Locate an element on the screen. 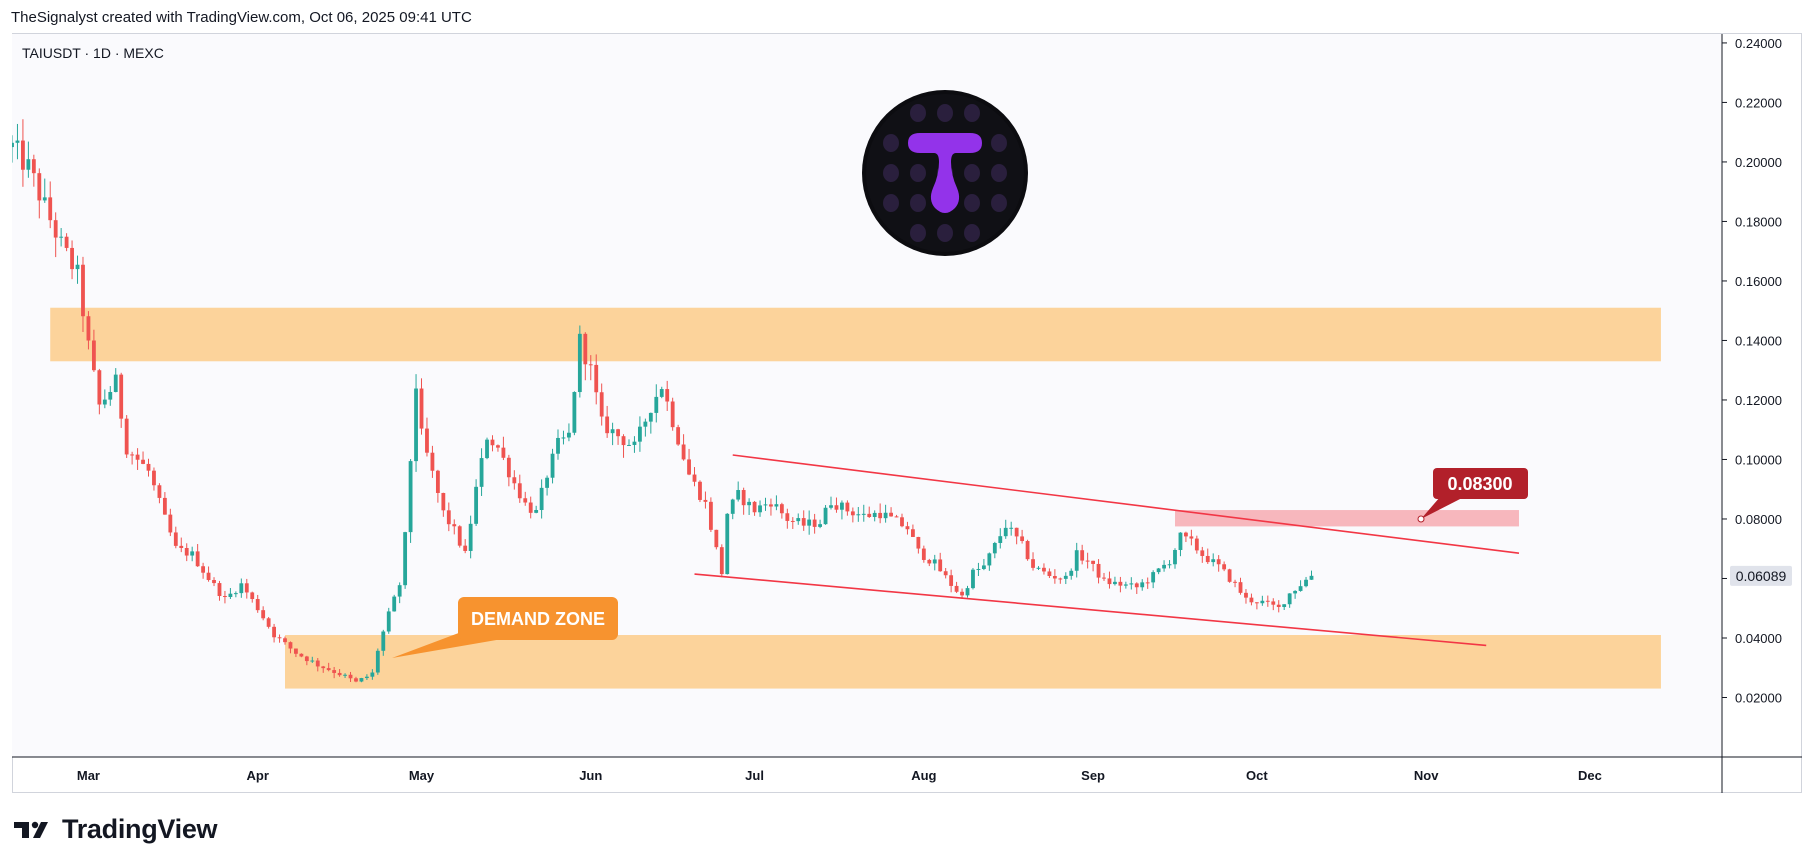 The height and width of the screenshot is (868, 1814). current-price-tag: 0.06089 is located at coordinates (1761, 575).